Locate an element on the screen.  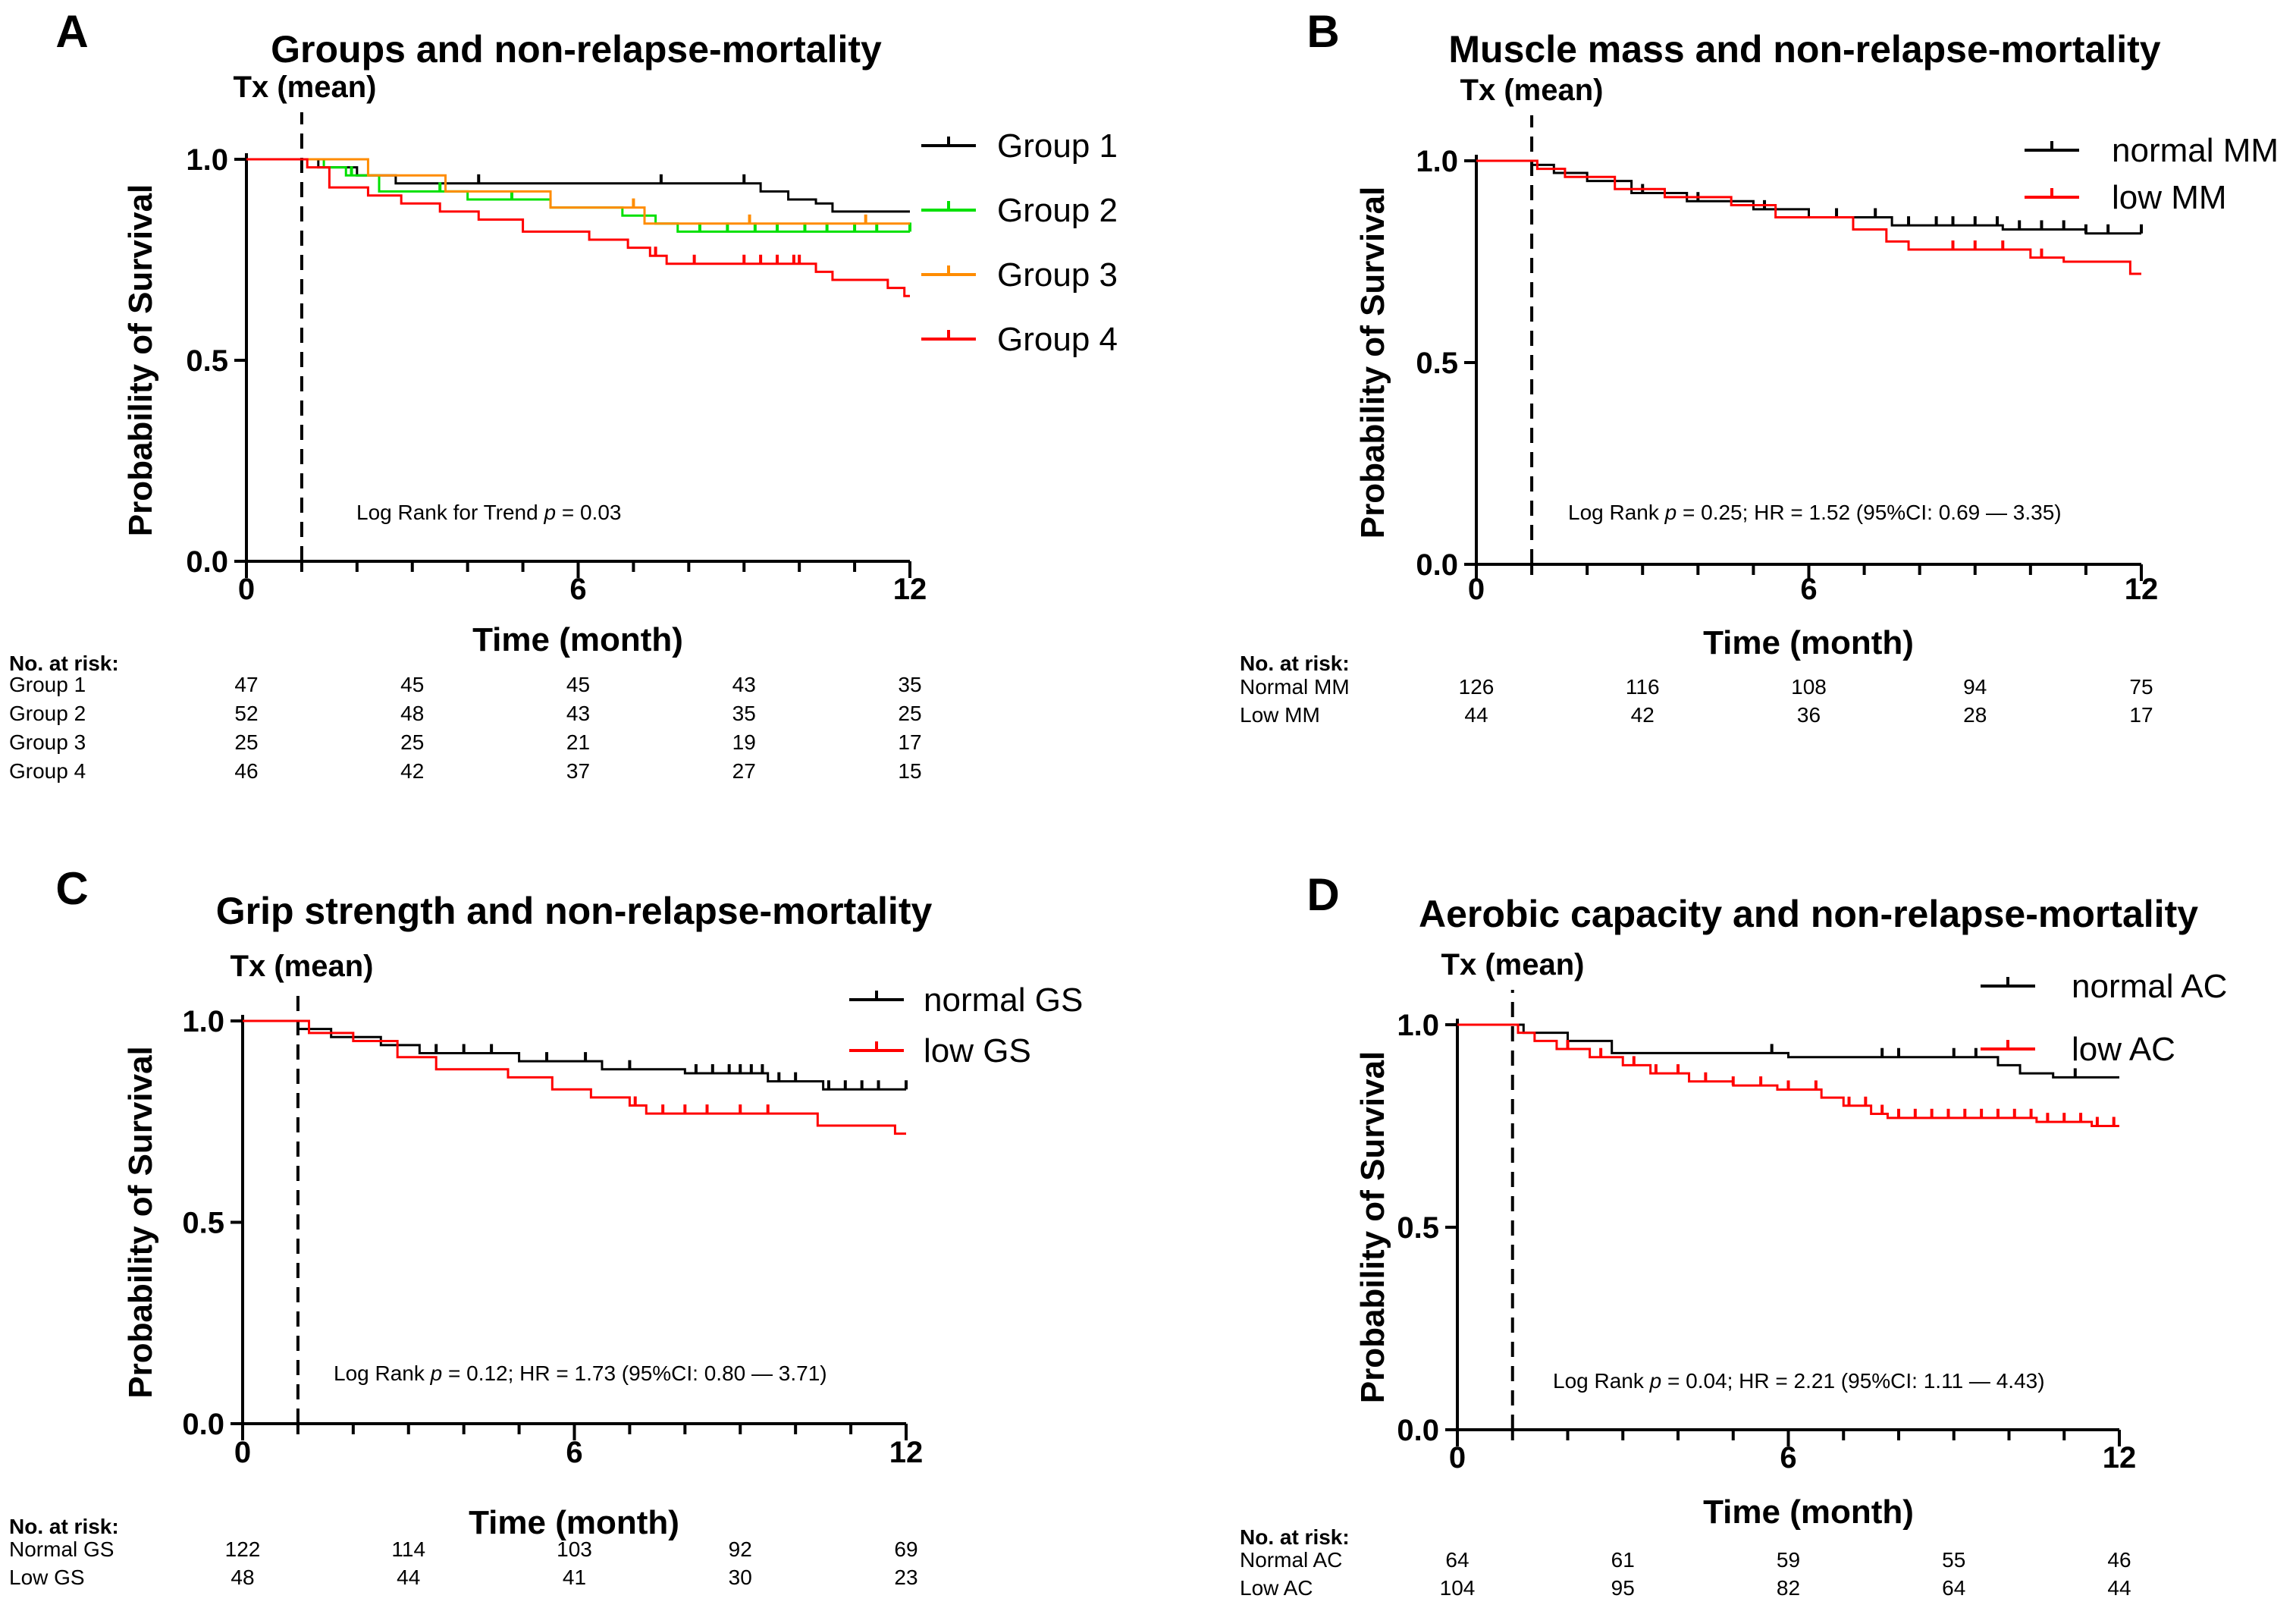
at-risk-value: 64 is located at coordinates (1457, 1560).